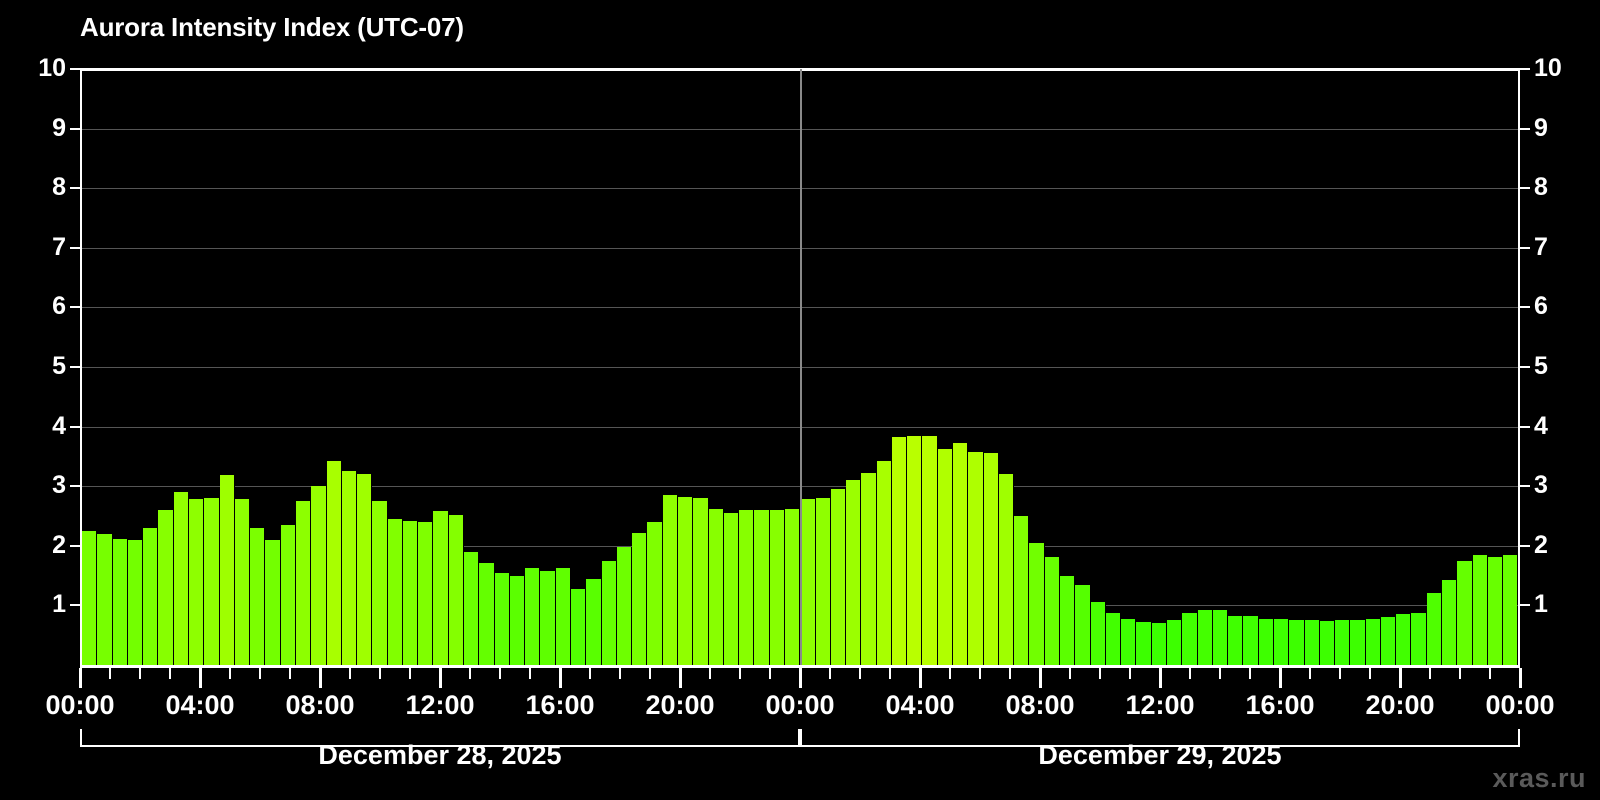  What do you see at coordinates (1541, 127) in the screenshot?
I see `y-tick-label-right-9: 9` at bounding box center [1541, 127].